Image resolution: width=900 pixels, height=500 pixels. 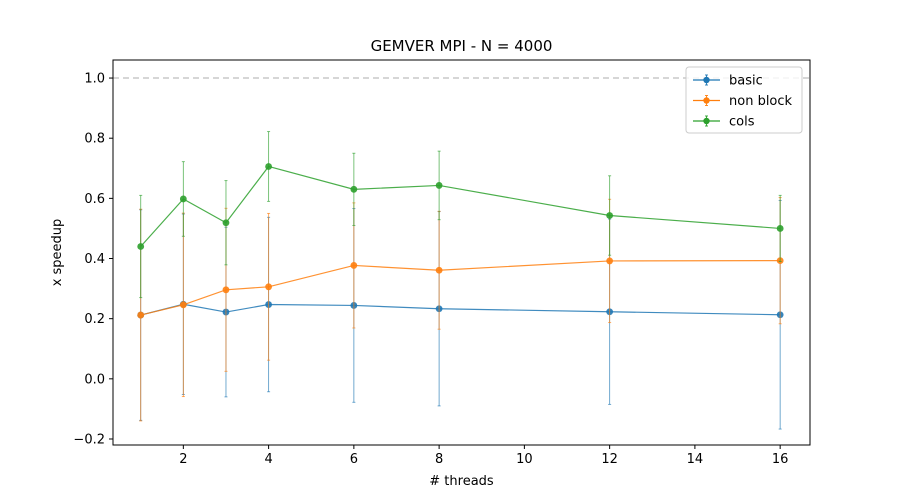 I want to click on y-axis-ticks: −0.2 0.0 0.2 0.4 0.6 0.8 1.0, so click(x=93, y=259).